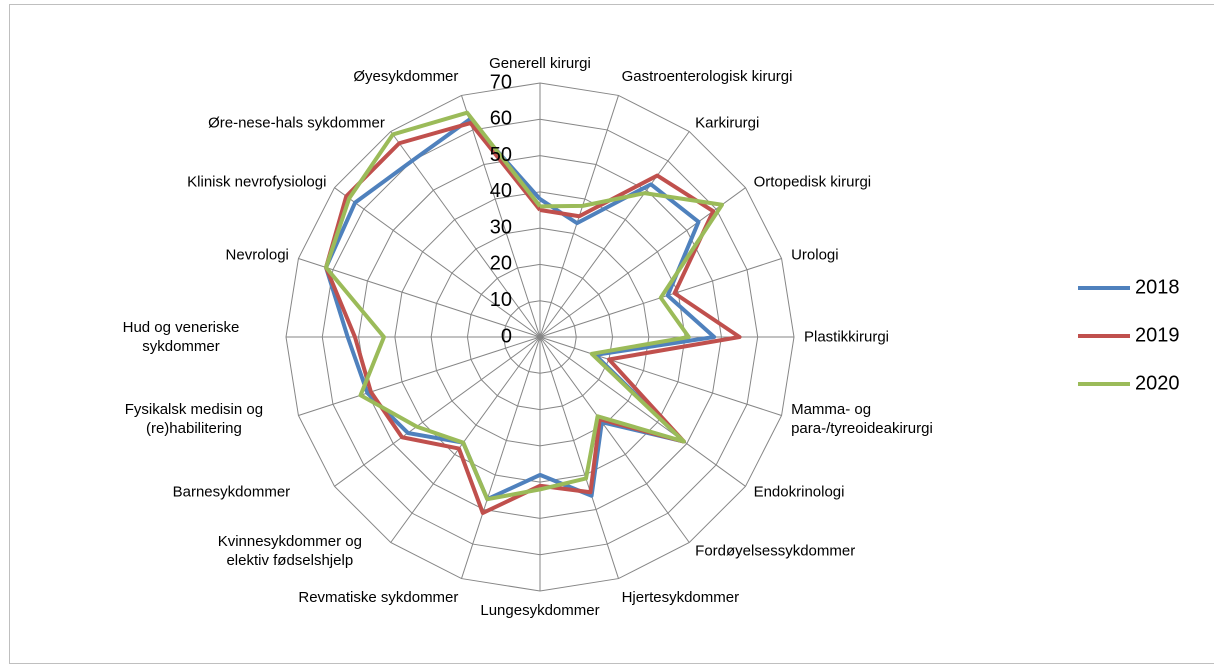  I want to click on category-label: Øre-nese-hals sykdommer, so click(296, 123).